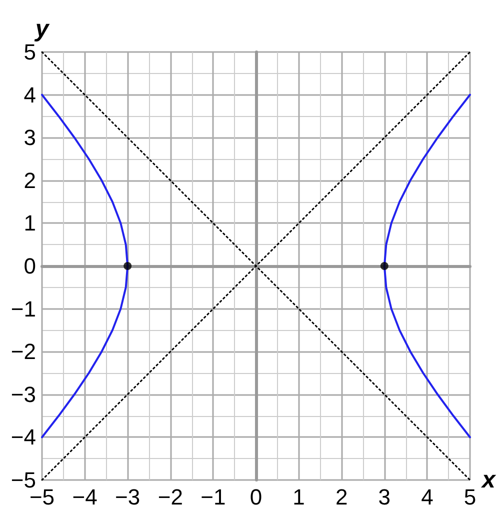  Describe the element at coordinates (30, 223) in the screenshot. I see `y-tick-label: 1` at that location.